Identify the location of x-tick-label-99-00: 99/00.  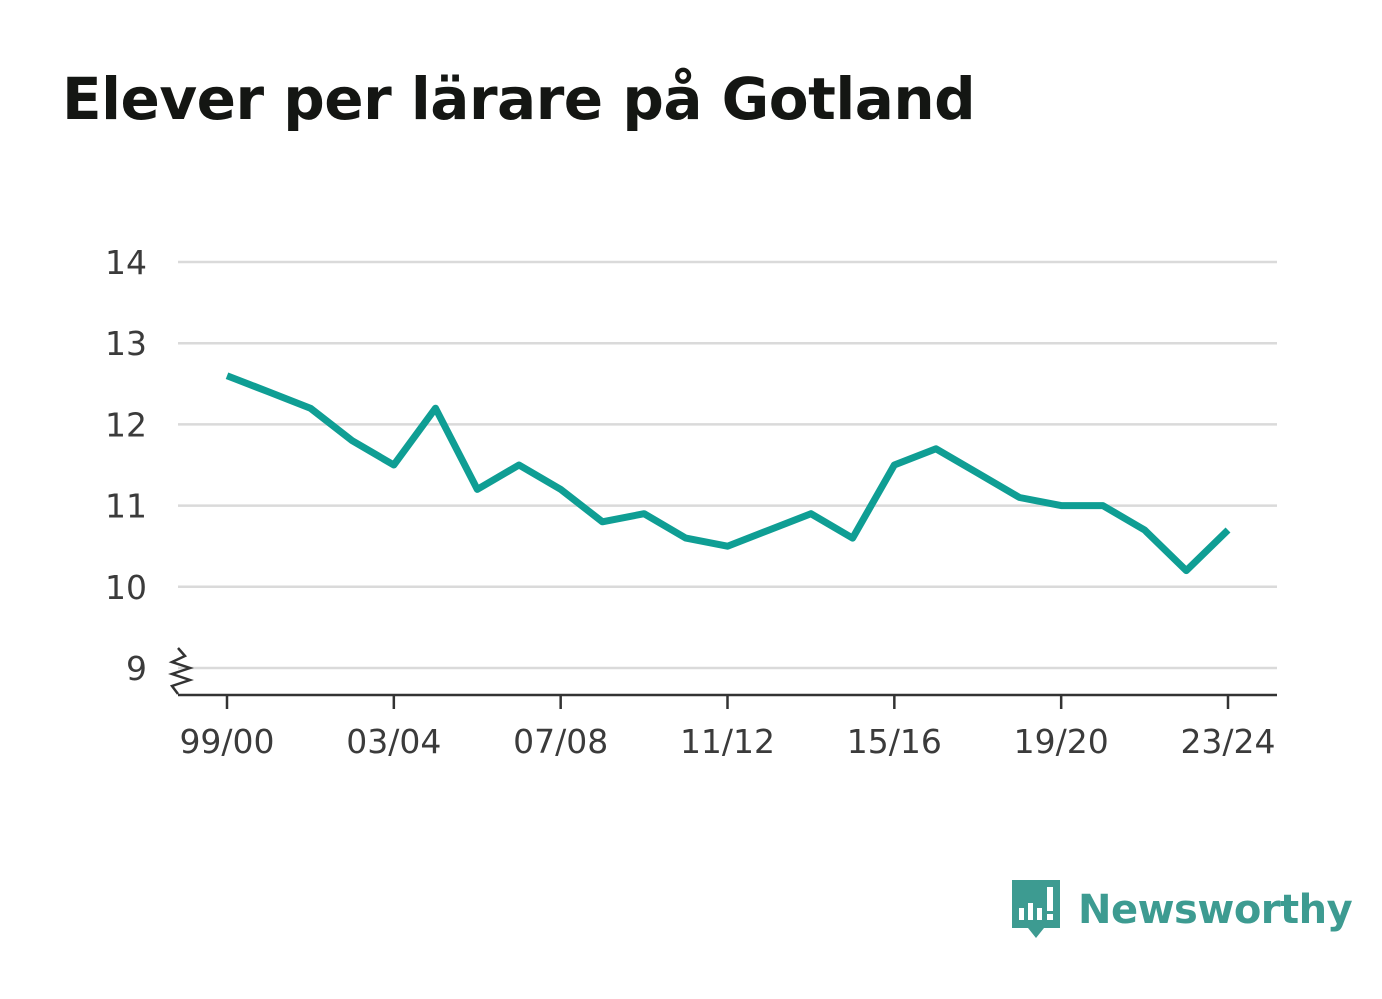
(226, 741).